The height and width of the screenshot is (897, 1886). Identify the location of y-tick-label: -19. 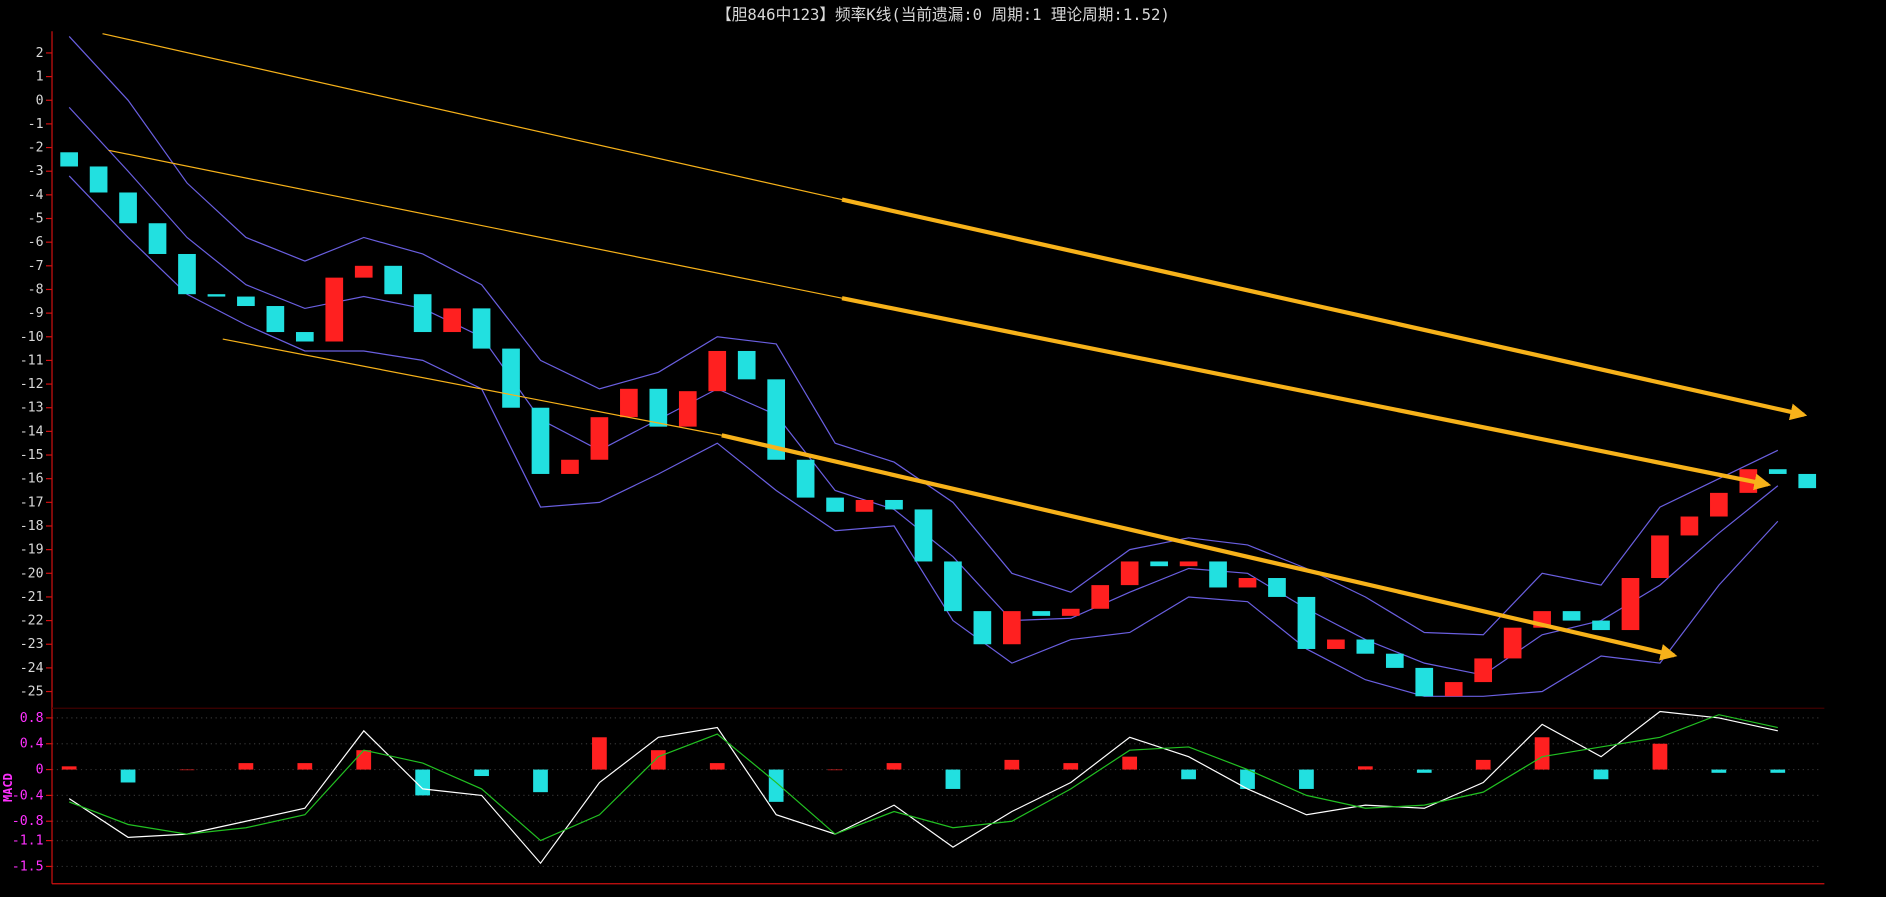
(32, 550).